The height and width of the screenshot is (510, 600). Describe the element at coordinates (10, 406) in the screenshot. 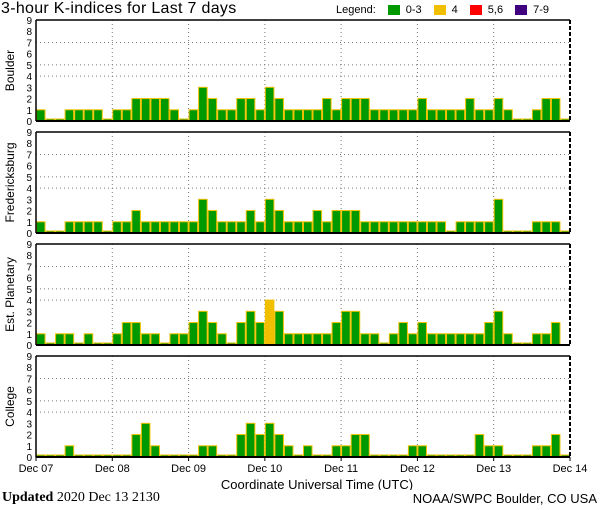

I see `station-label: College` at that location.